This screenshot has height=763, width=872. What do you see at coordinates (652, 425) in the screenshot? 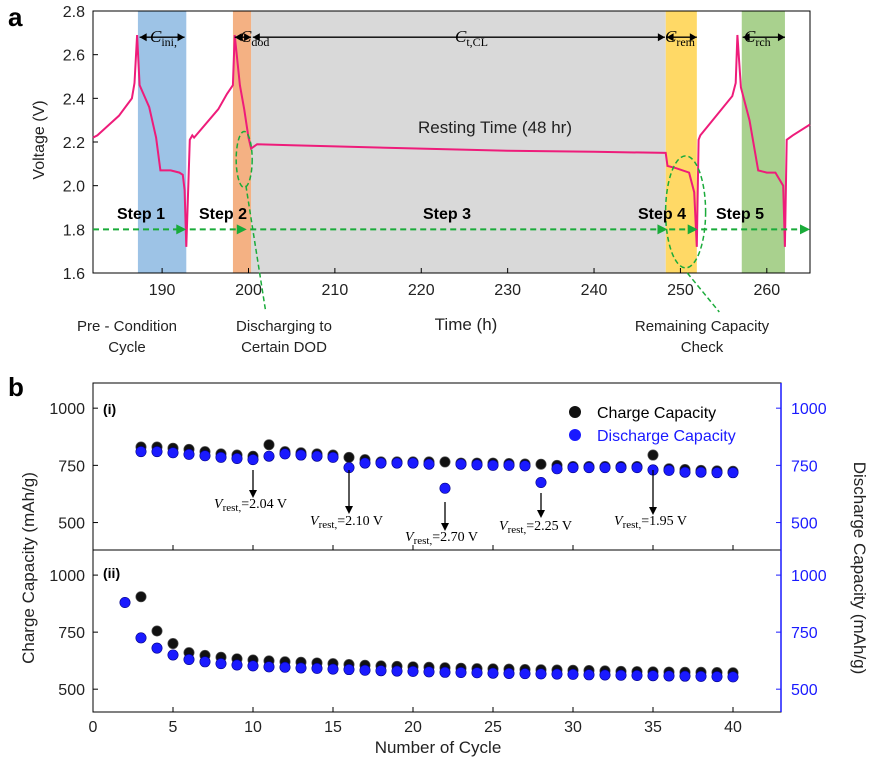
I see `legend: Charge Capacity Discharge Capacity` at bounding box center [652, 425].